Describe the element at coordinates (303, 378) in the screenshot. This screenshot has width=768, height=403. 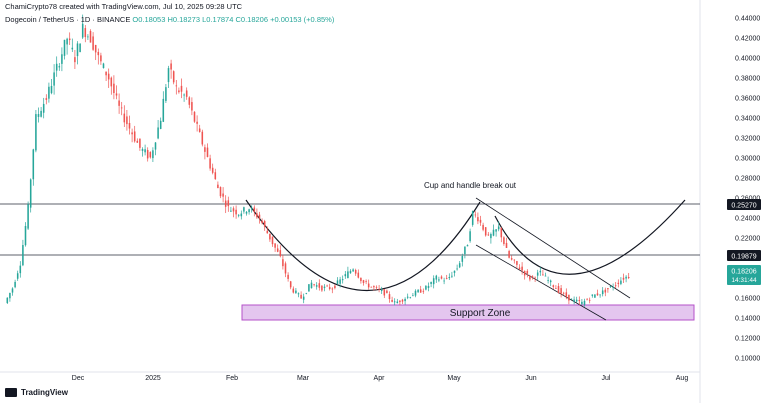
I see `x-tick-label: Mar` at that location.